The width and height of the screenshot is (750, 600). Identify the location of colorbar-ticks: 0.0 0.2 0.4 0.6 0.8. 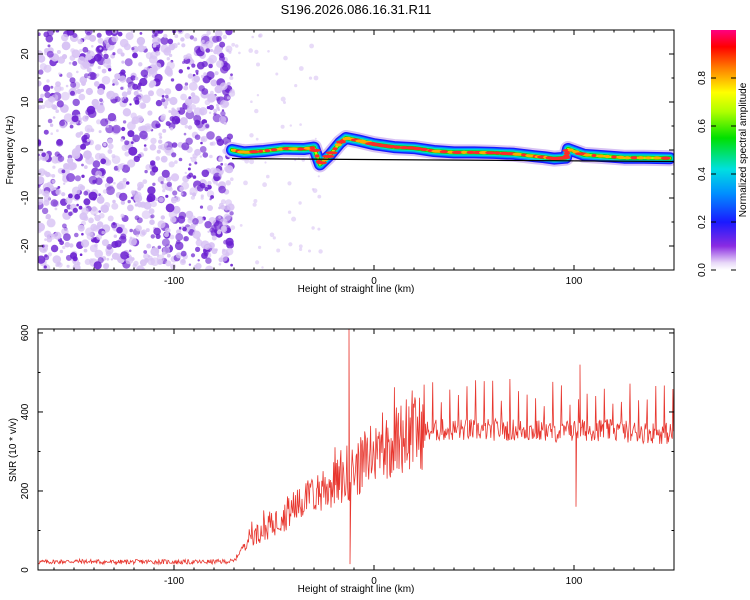
(716, 174).